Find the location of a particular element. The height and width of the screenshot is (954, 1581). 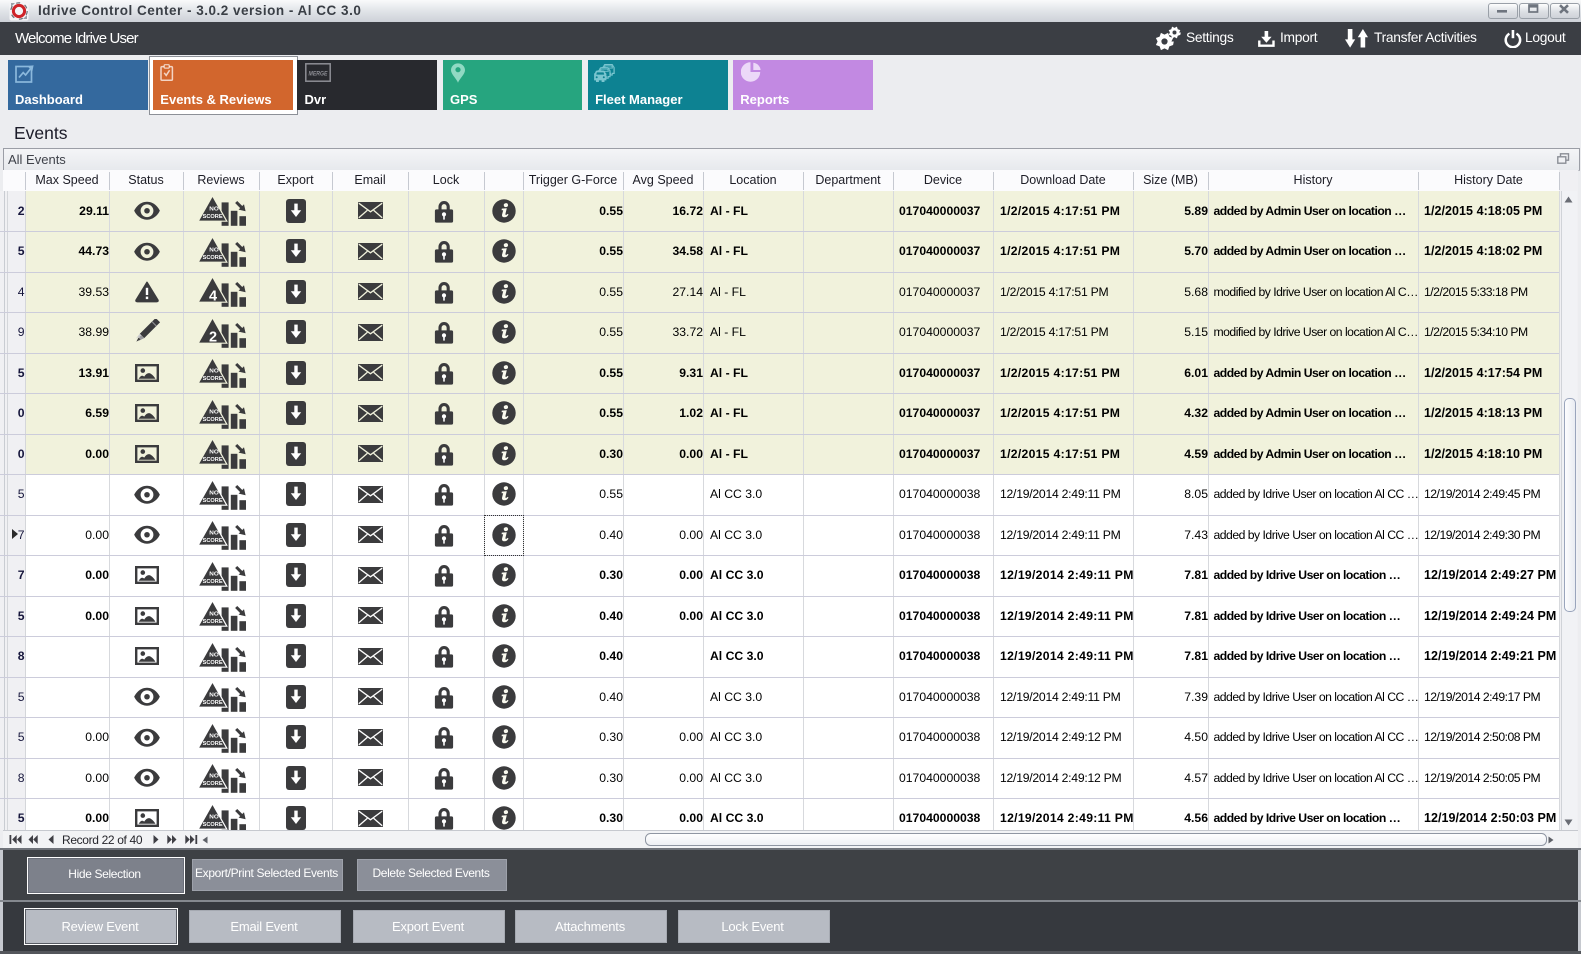

svg-text: 4 is located at coordinates (212, 297).